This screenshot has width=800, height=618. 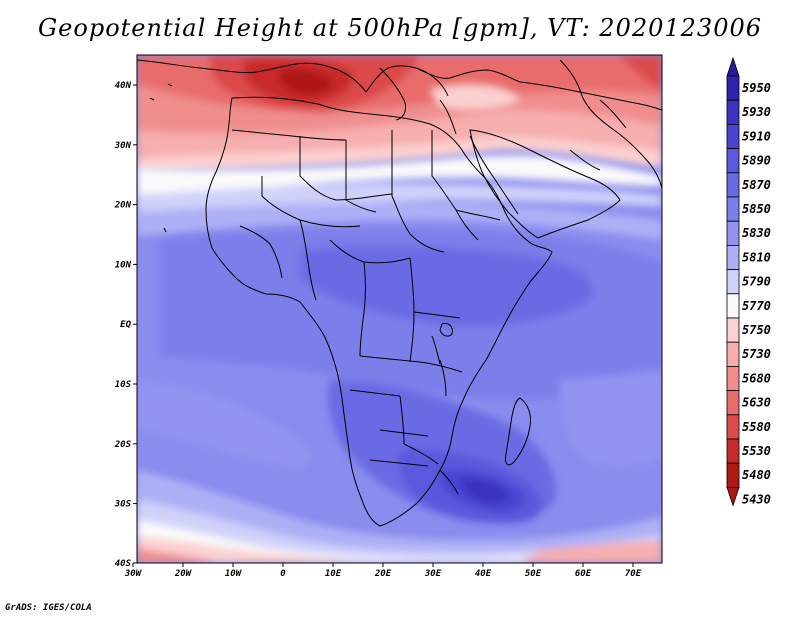 What do you see at coordinates (756, 427) in the screenshot?
I see `colorbar-level-label: 5580` at bounding box center [756, 427].